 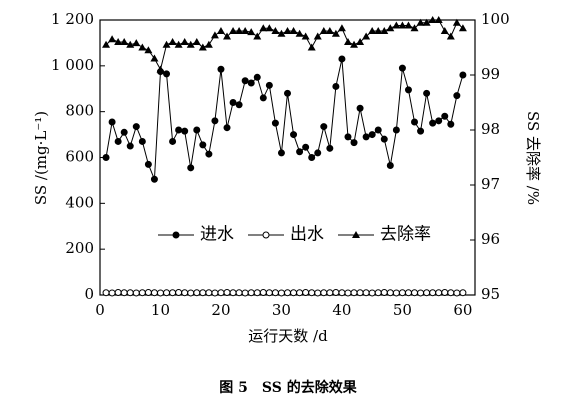 I want to click on legend-label: 出水, so click(x=307, y=235).